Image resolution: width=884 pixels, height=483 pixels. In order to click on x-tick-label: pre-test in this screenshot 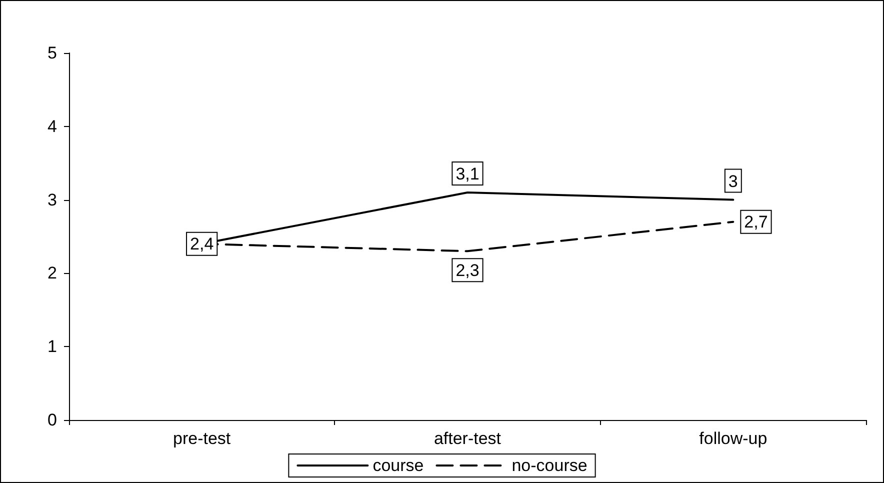, I will do `click(202, 438)`.